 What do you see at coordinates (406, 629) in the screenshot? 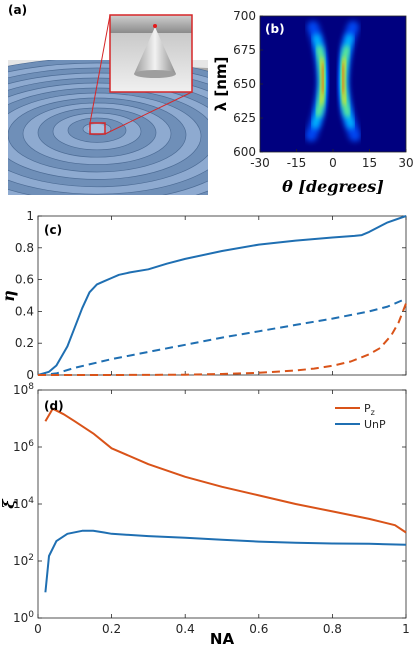
I see `x-tick-label: 1` at bounding box center [406, 629].